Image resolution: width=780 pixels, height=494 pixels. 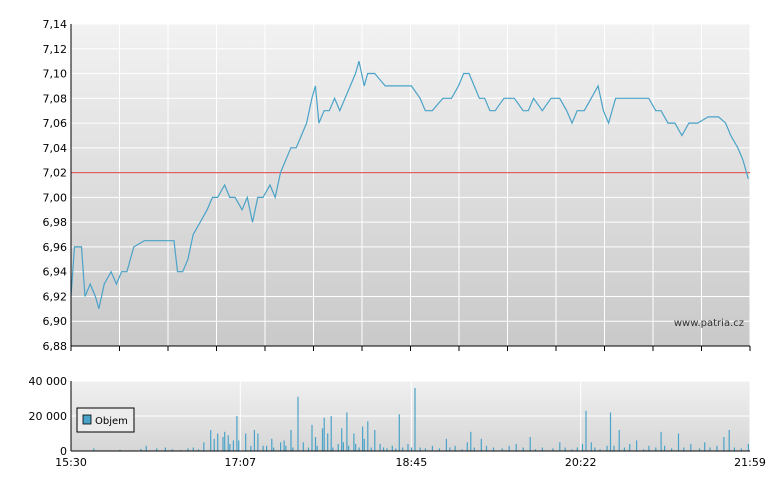 I want to click on price-y-tick-label: 7,10, so click(x=55, y=74).